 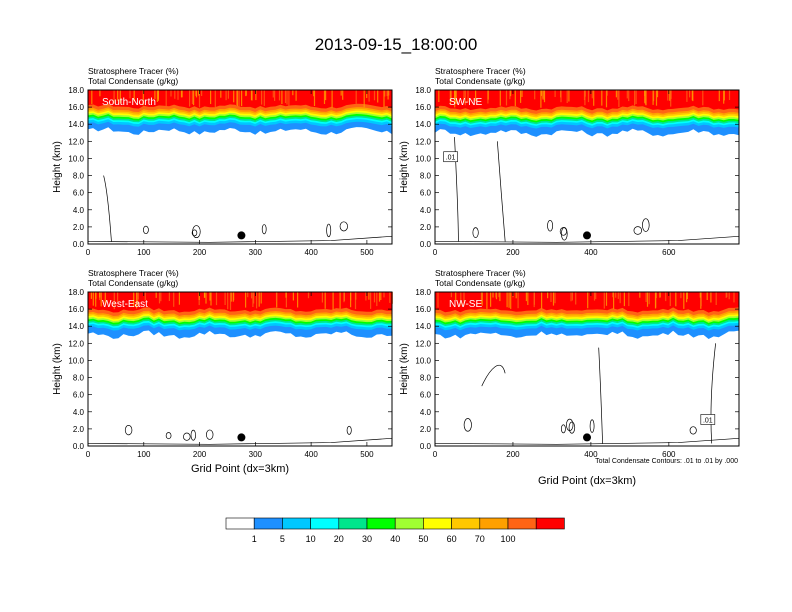 What do you see at coordinates (423, 90) in the screenshot?
I see `y-tick-label: 18.0` at bounding box center [423, 90].